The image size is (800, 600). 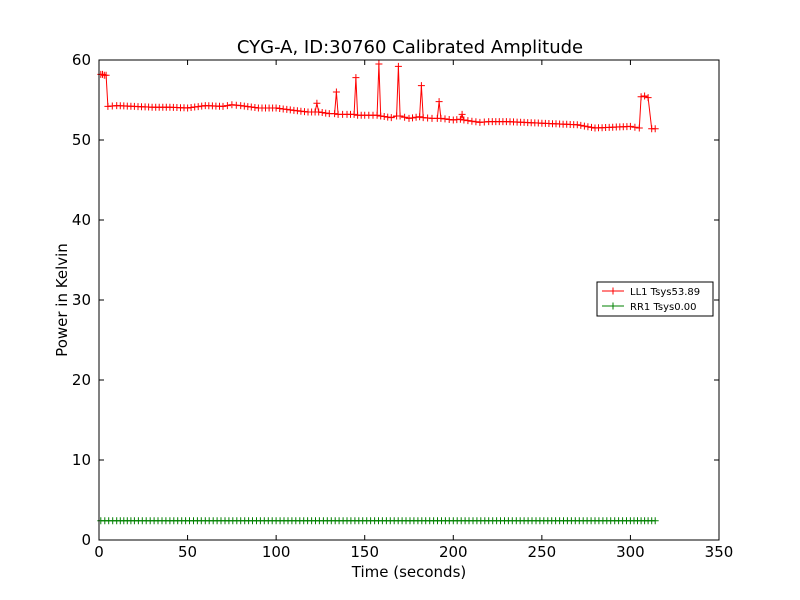 I want to click on y-tick-label: 30, so click(x=81, y=300).